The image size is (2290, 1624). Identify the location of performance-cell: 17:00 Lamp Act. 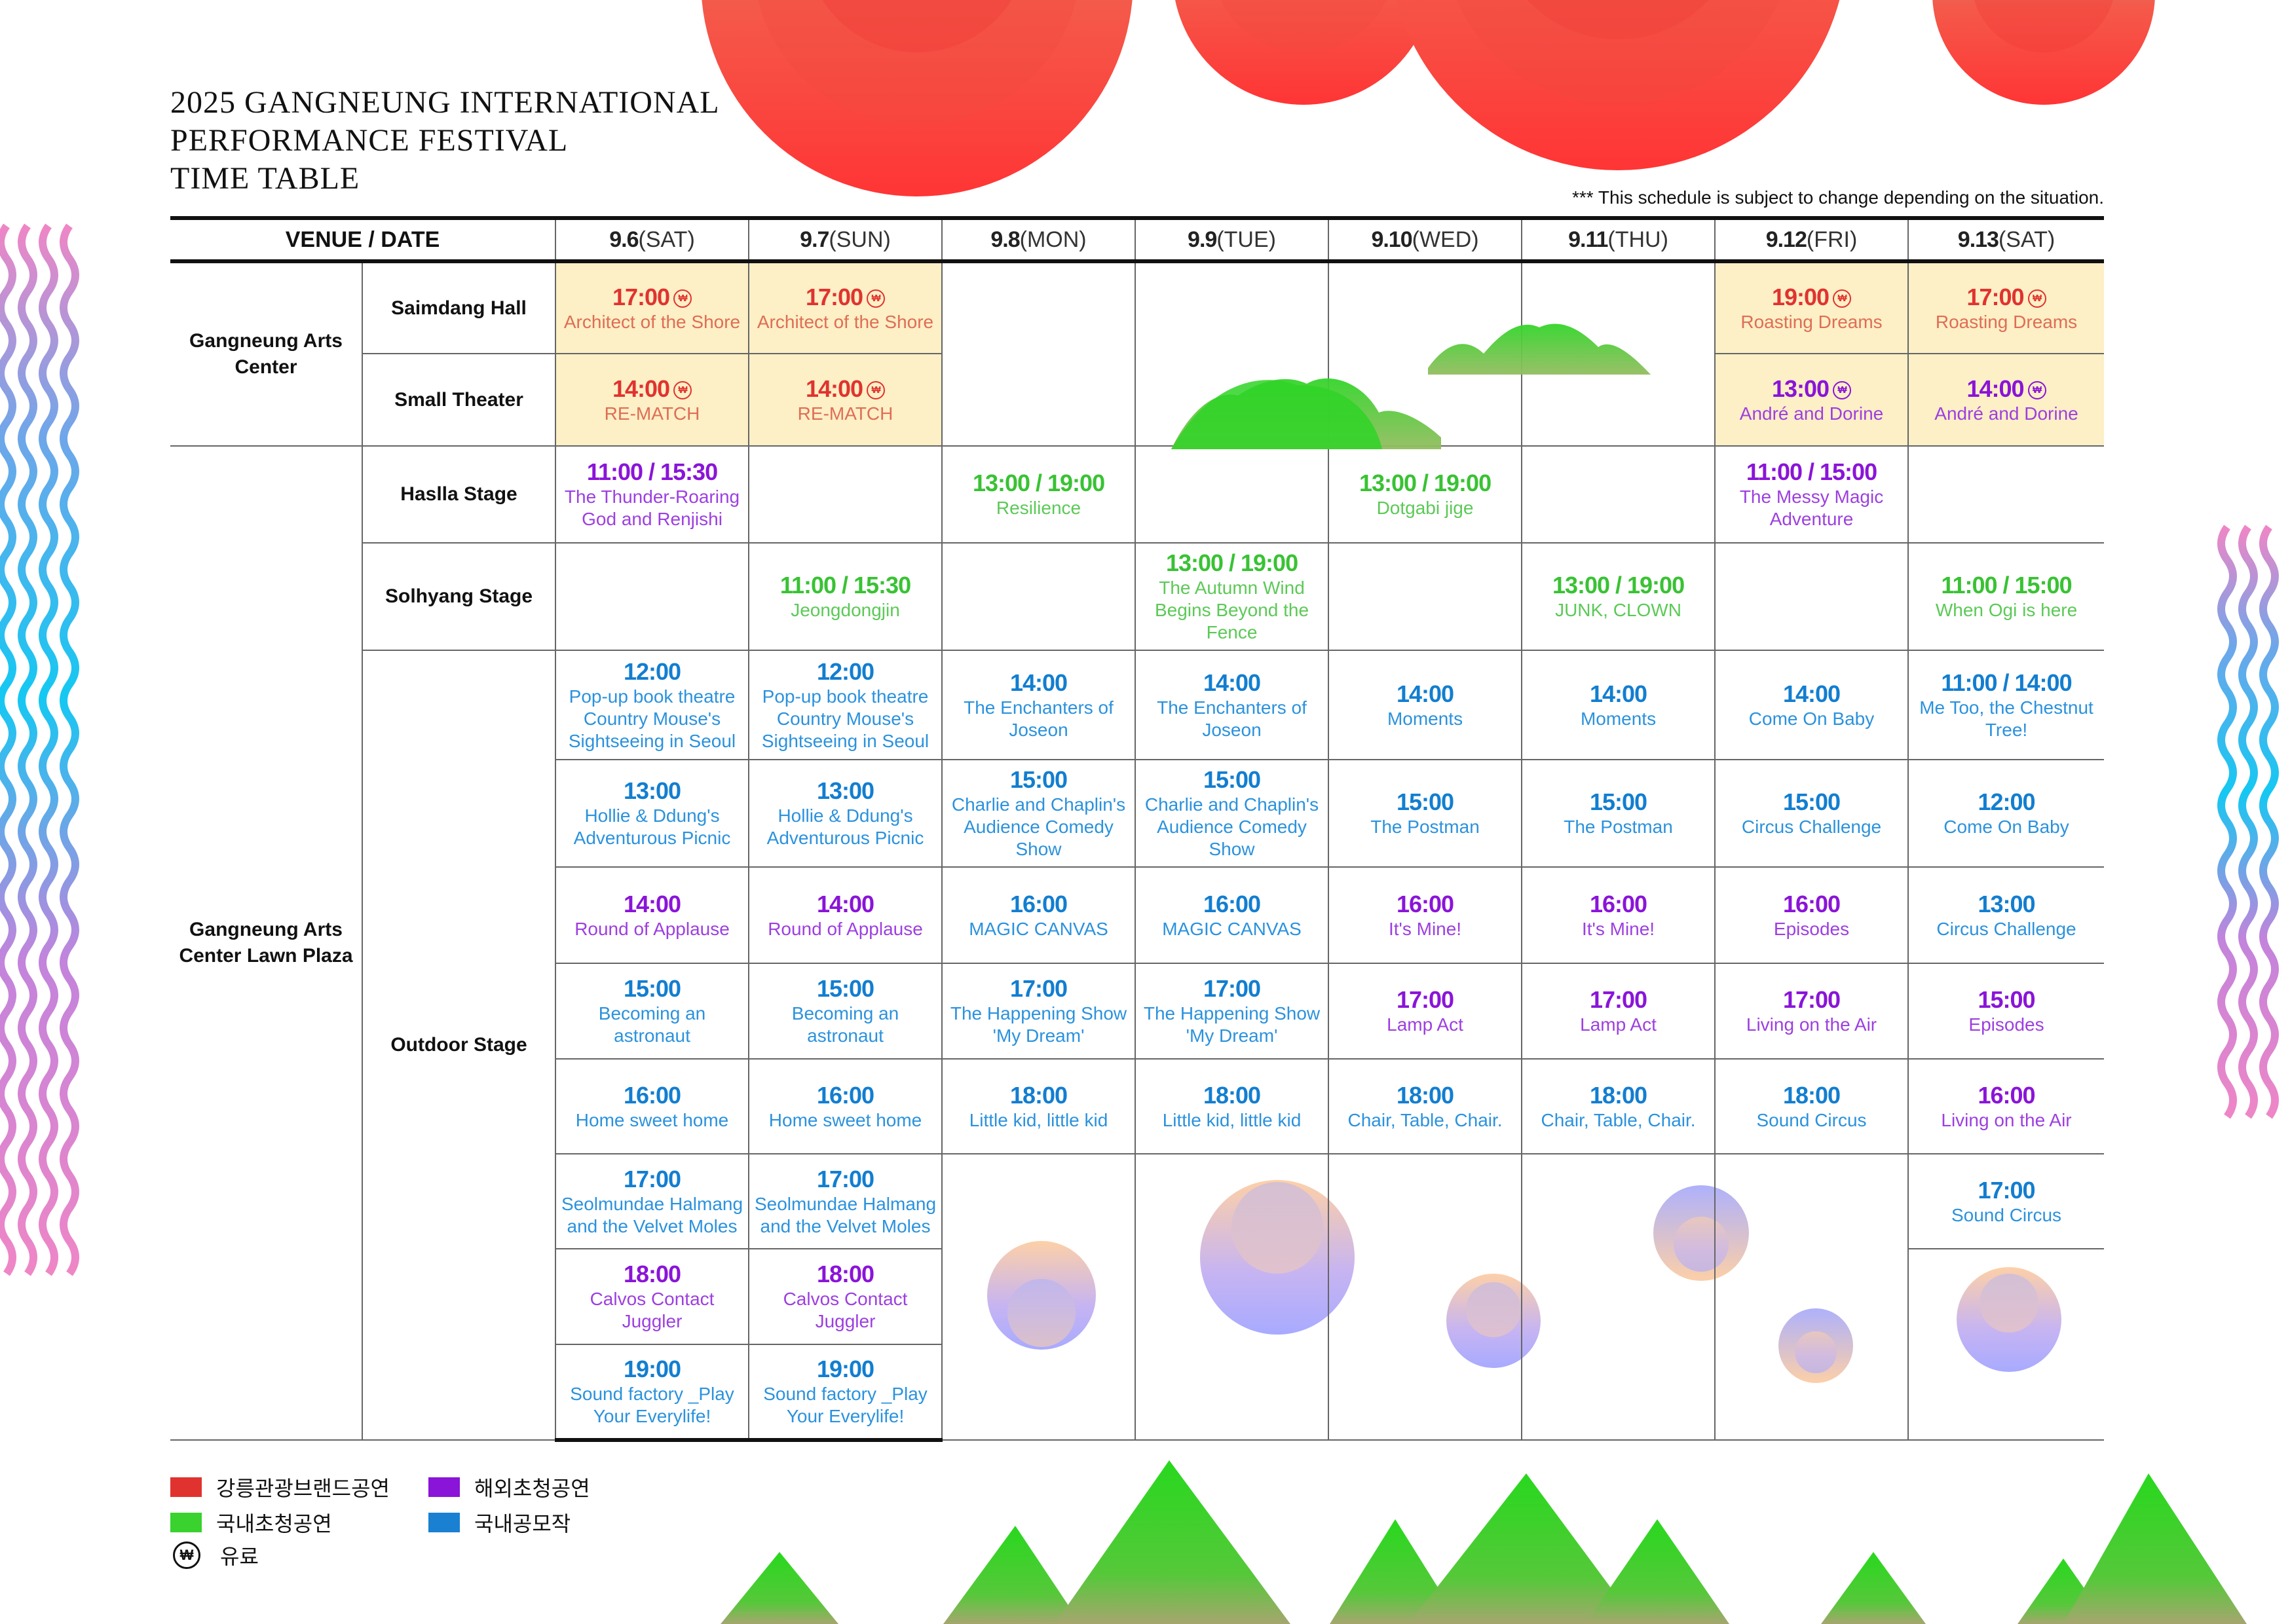
(1618, 1011).